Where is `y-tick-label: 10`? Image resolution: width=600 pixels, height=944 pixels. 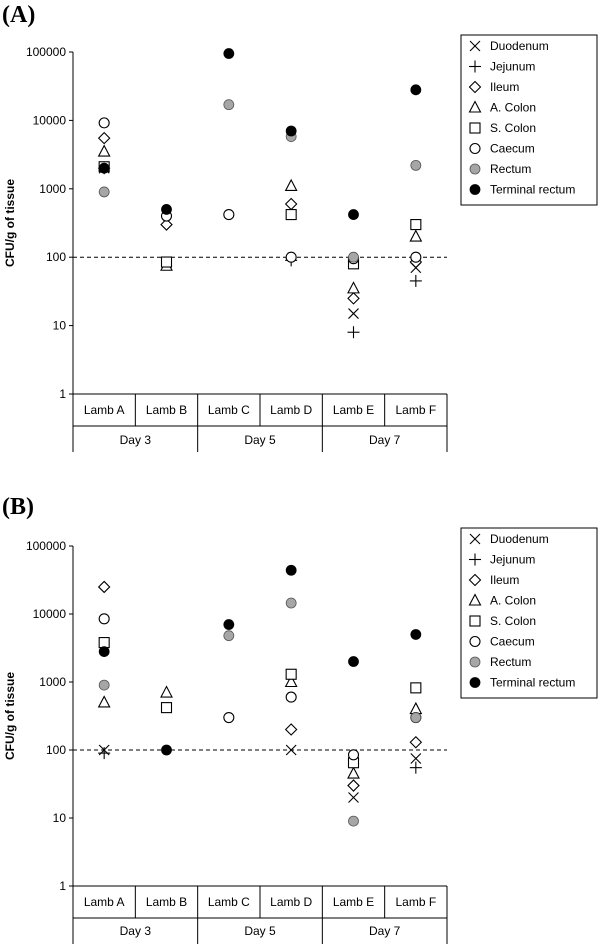
y-tick-label: 10 is located at coordinates (60, 326).